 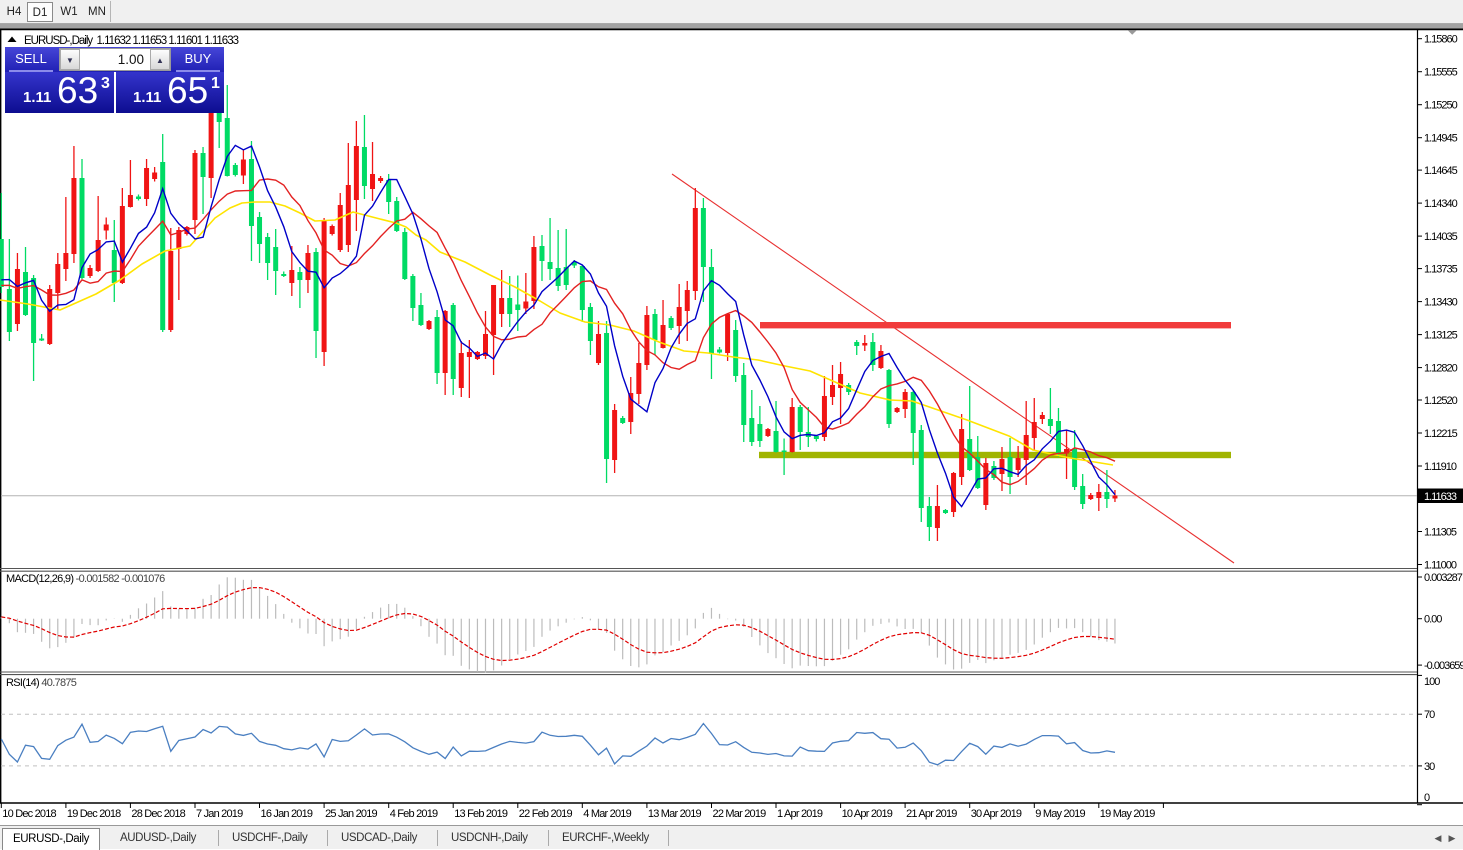 I want to click on svg-text: 1.11305, so click(x=1440, y=533).